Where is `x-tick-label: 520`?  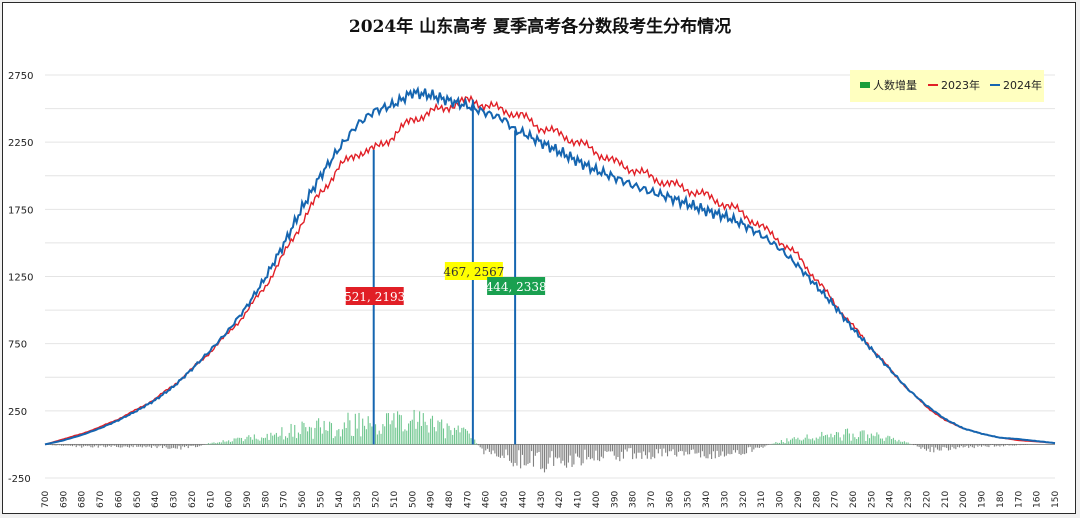 x-tick-label: 520 is located at coordinates (377, 499).